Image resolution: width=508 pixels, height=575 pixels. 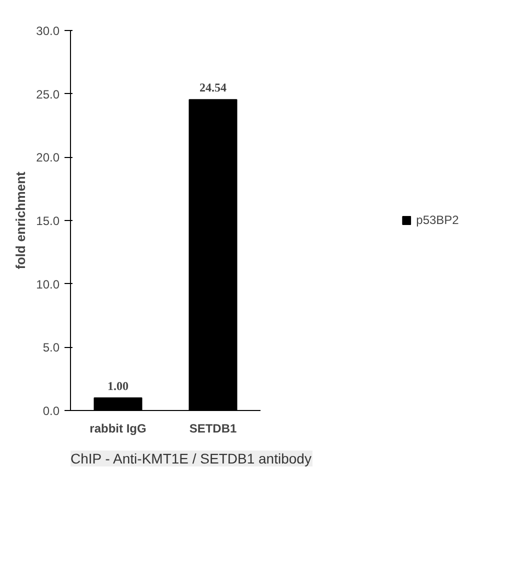 I want to click on y-tick-label: 10.0, so click(x=48, y=284).